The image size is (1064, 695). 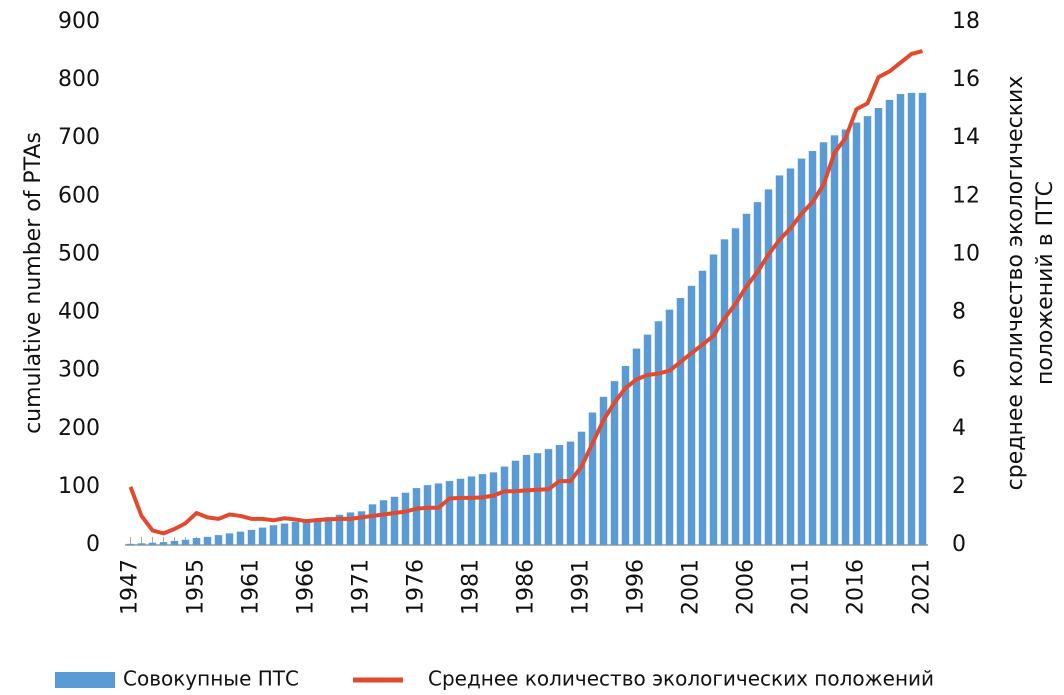 What do you see at coordinates (966, 79) in the screenshot?
I see `y2-tick-label: 16` at bounding box center [966, 79].